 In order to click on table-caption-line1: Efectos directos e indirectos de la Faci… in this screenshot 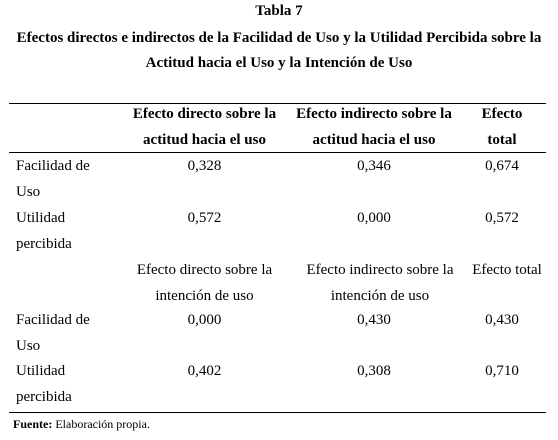, I will do `click(279, 38)`.